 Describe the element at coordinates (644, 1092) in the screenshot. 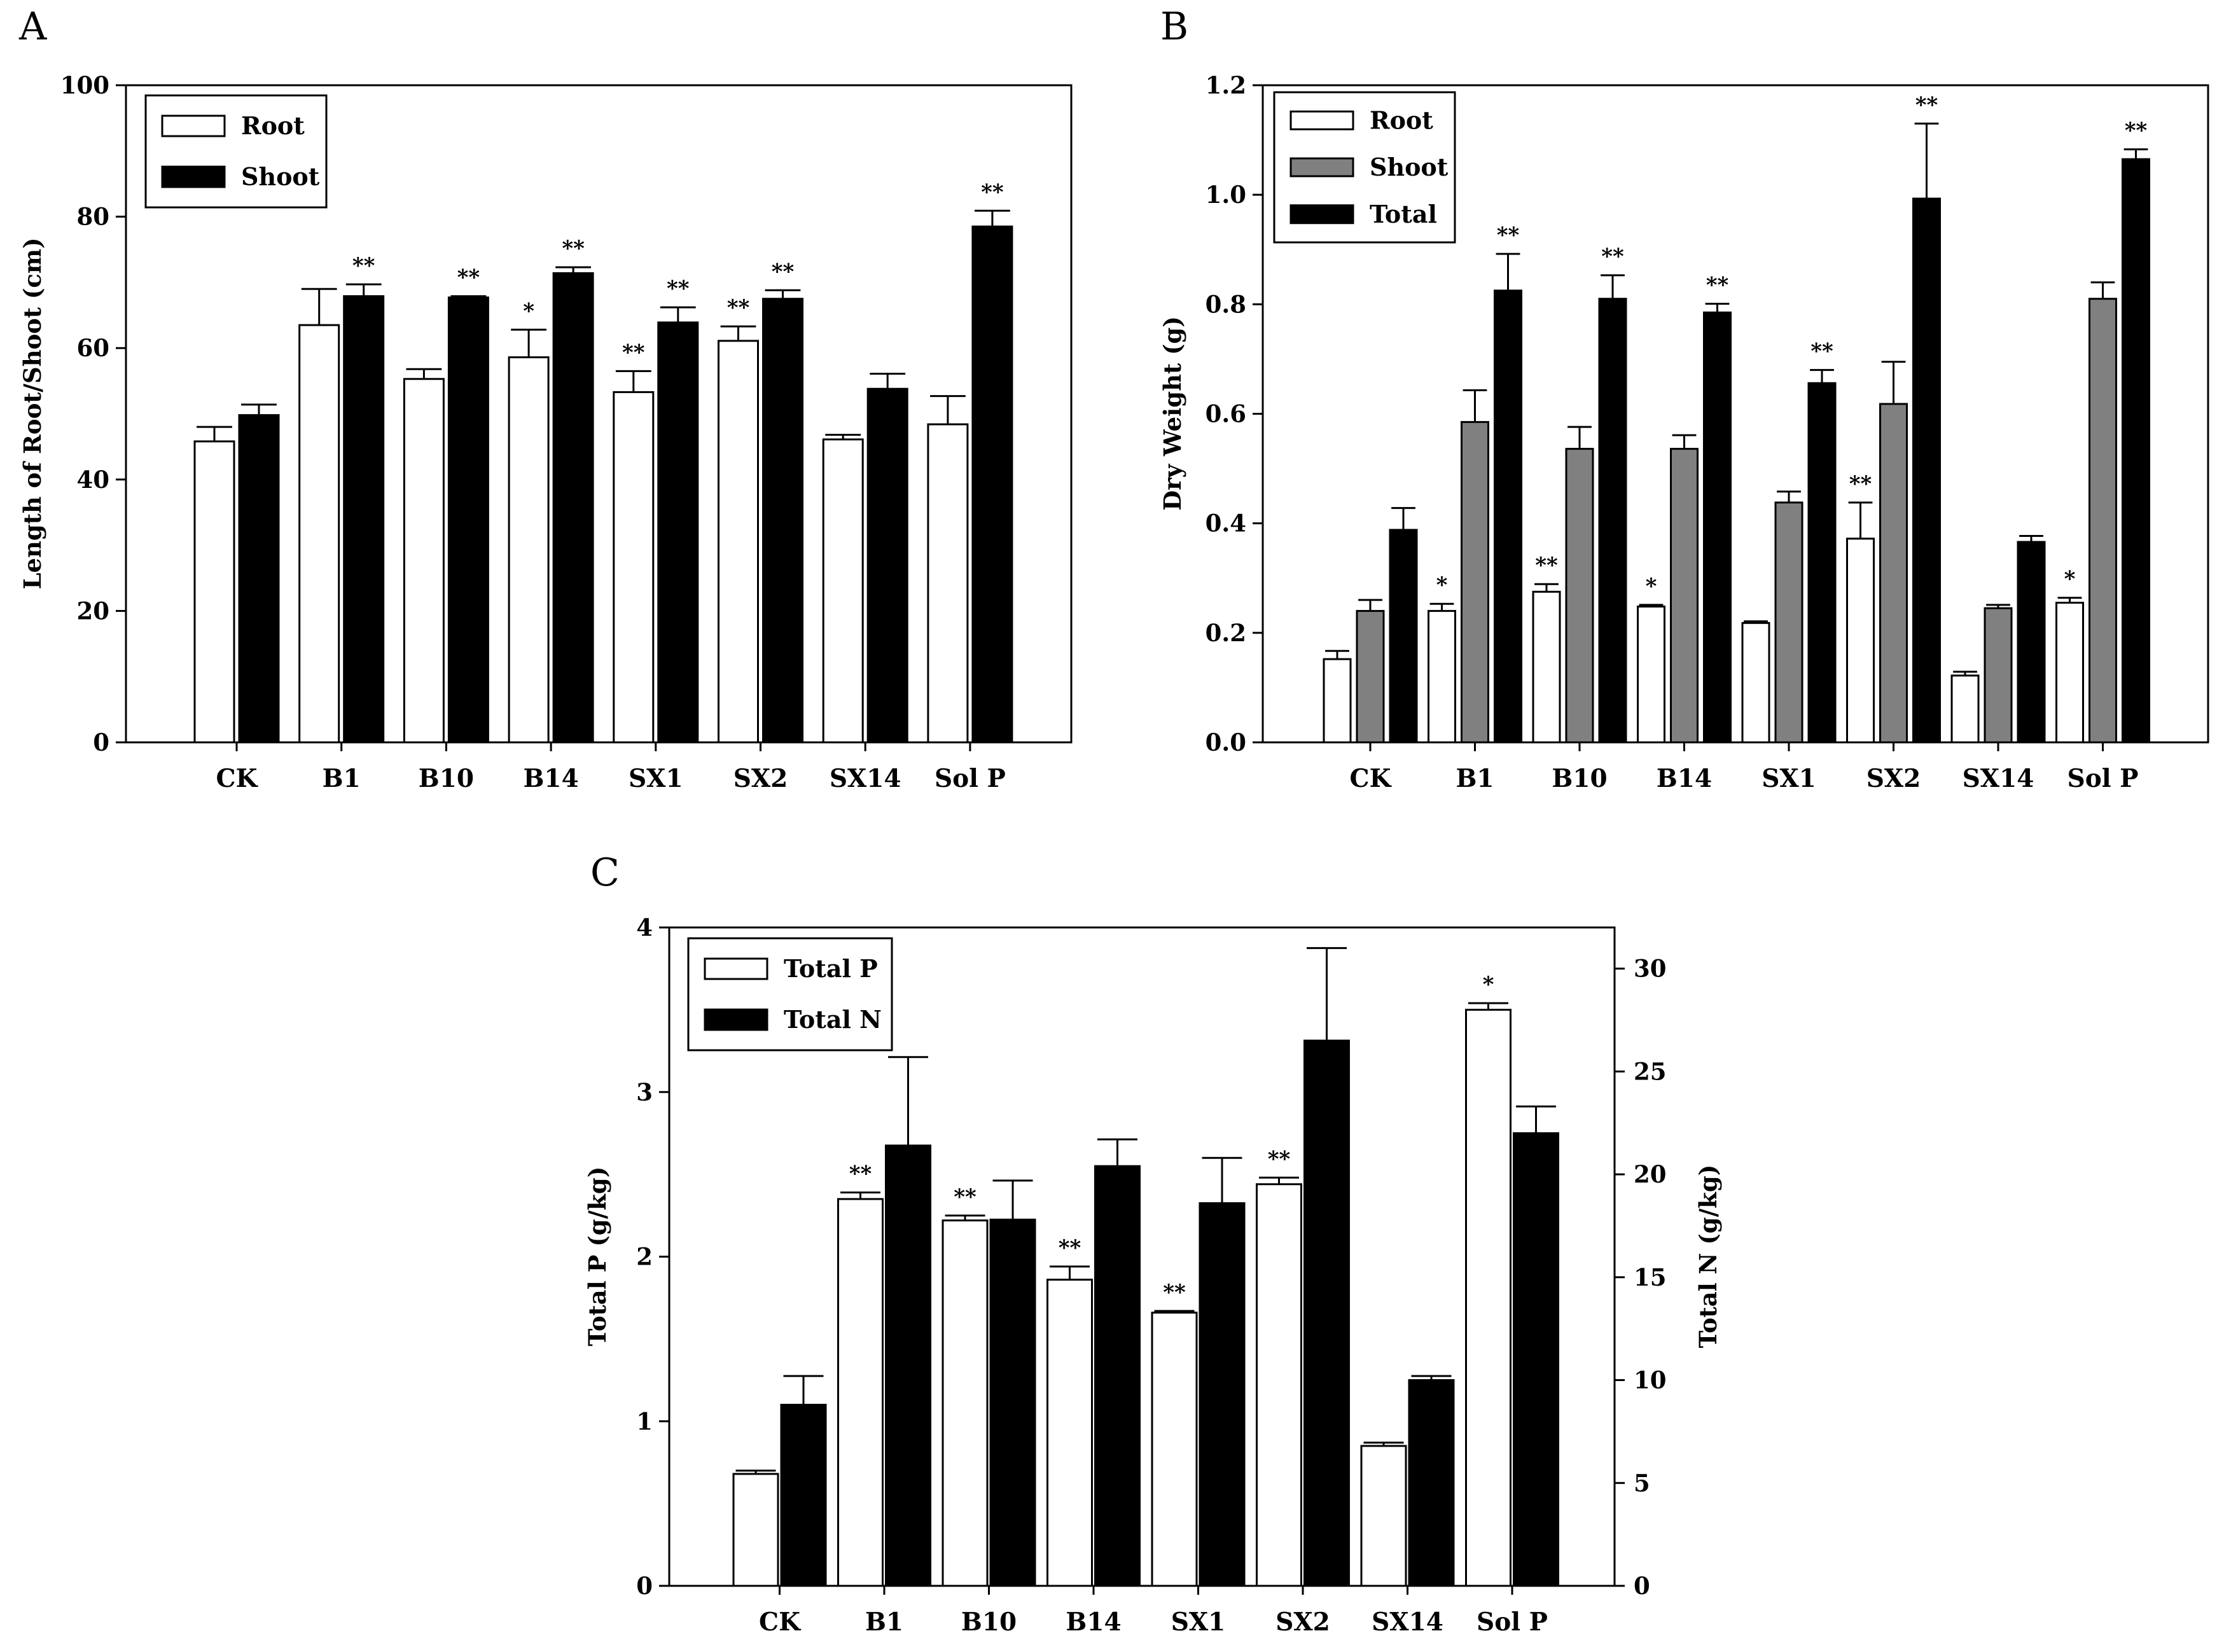

I see `panel-c-y-tick-label: 3` at that location.